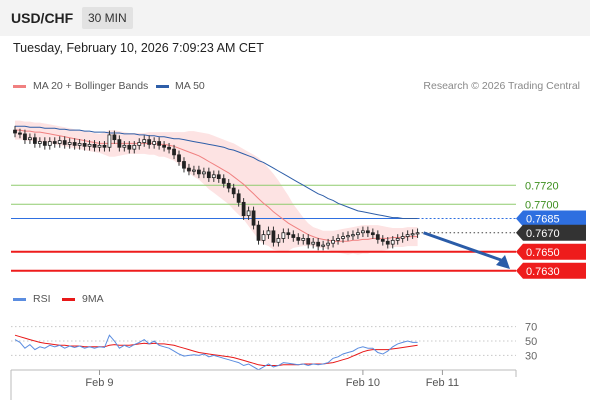 This screenshot has width=590, height=400. Describe the element at coordinates (93, 299) in the screenshot. I see `rsi-ma-legend-label: 9MA` at that location.